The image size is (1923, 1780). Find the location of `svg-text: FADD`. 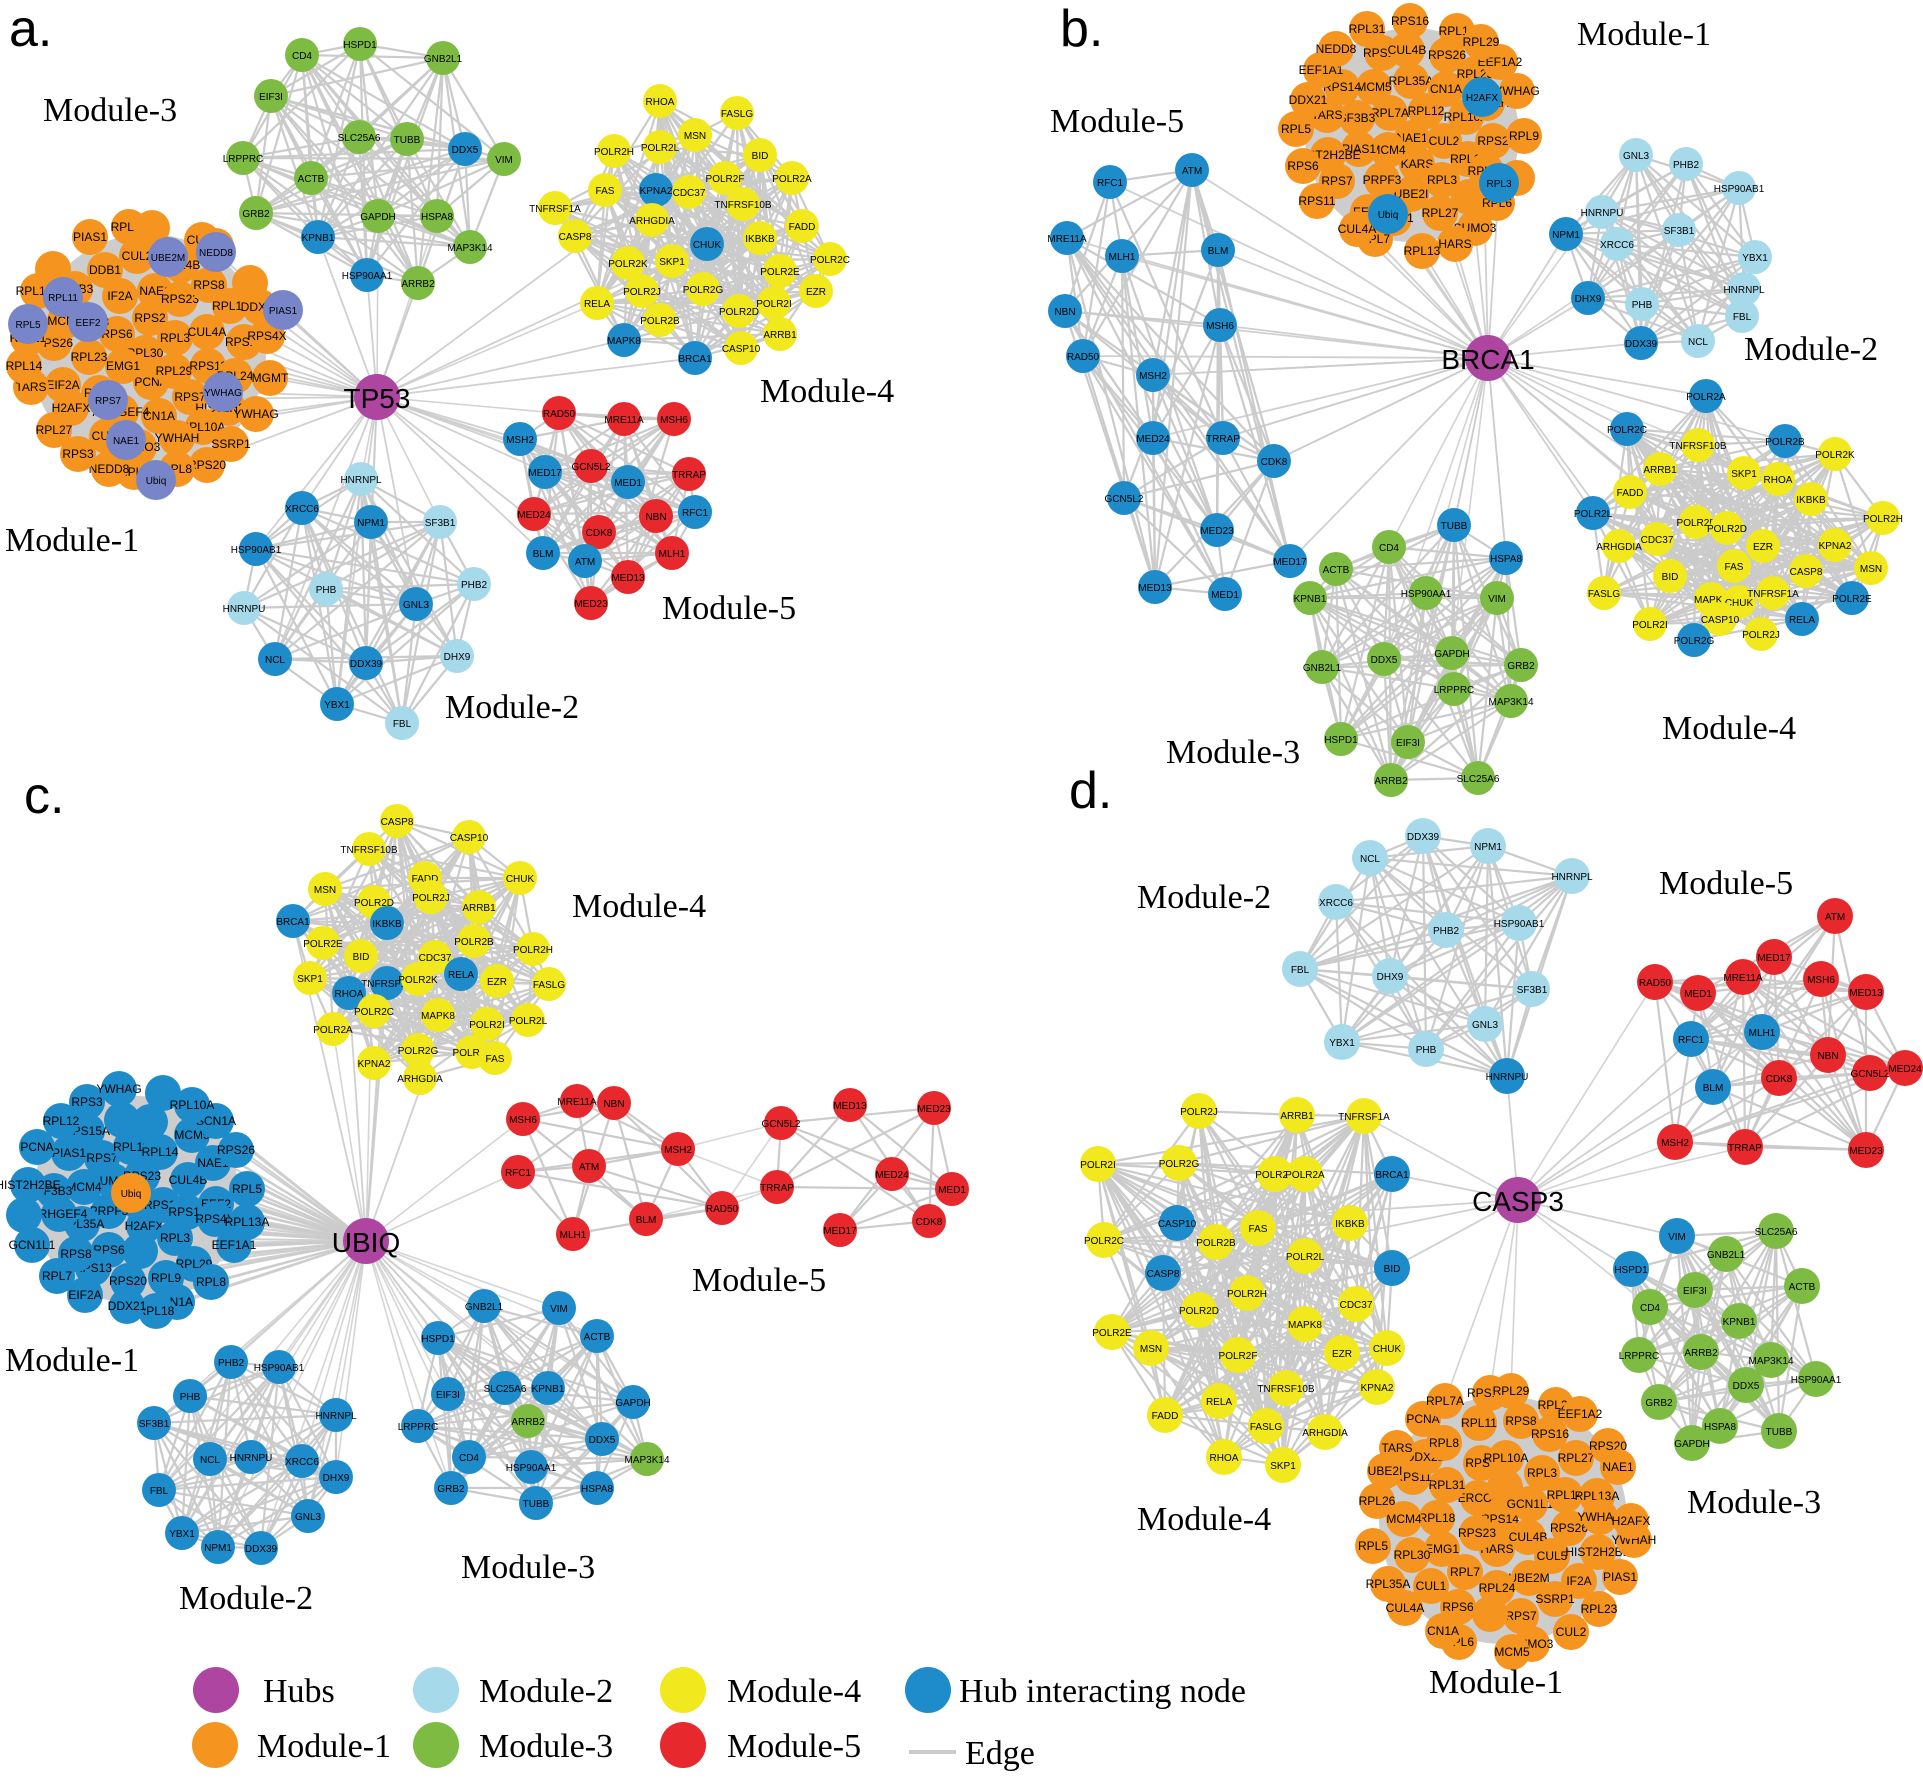

svg-text: FADD is located at coordinates (1630, 493).